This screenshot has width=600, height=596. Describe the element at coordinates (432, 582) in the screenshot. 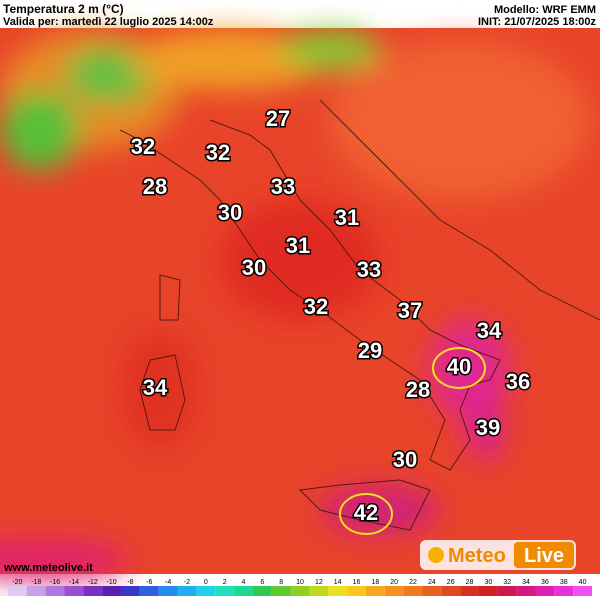

I see `legend-label: 24` at that location.